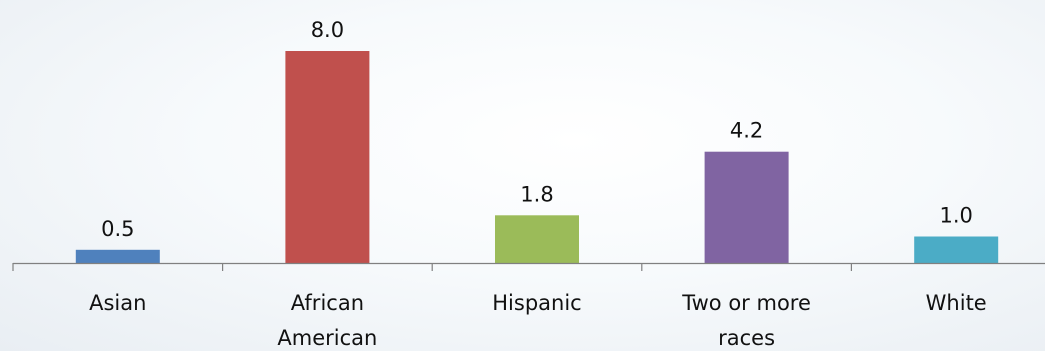 This screenshot has width=1045, height=351. Describe the element at coordinates (955, 216) in the screenshot. I see `data-label: 1.0` at that location.